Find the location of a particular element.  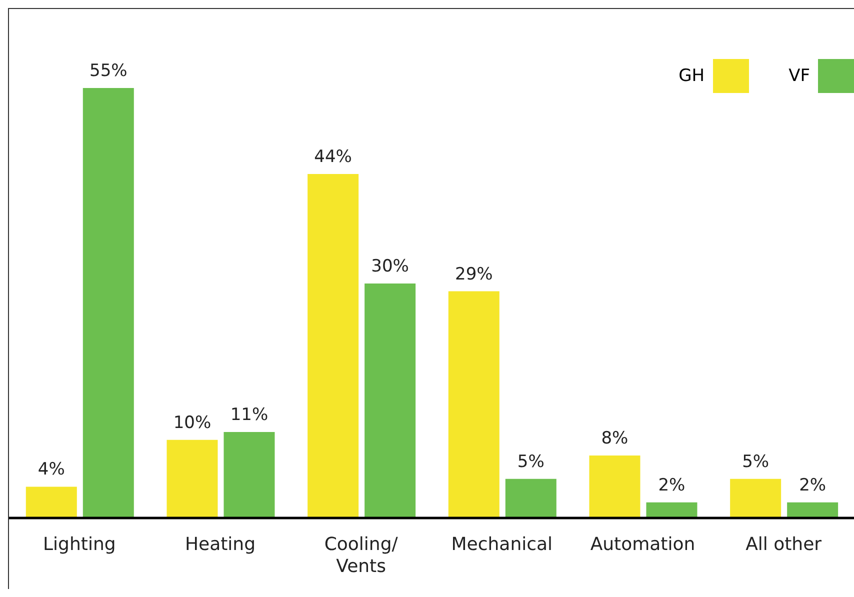

x-tick-label: Mechanical is located at coordinates (502, 544).